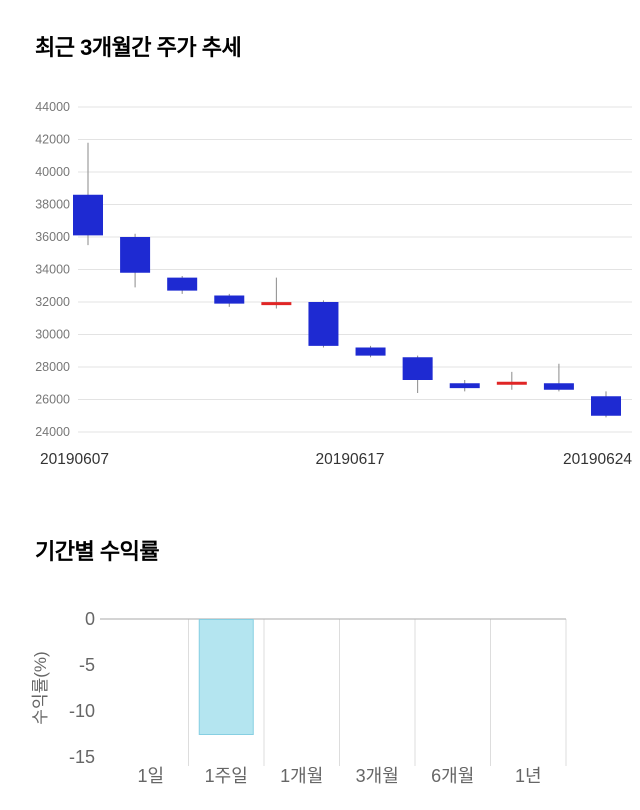  I want to click on y-tick-label: 28000, so click(52, 367).